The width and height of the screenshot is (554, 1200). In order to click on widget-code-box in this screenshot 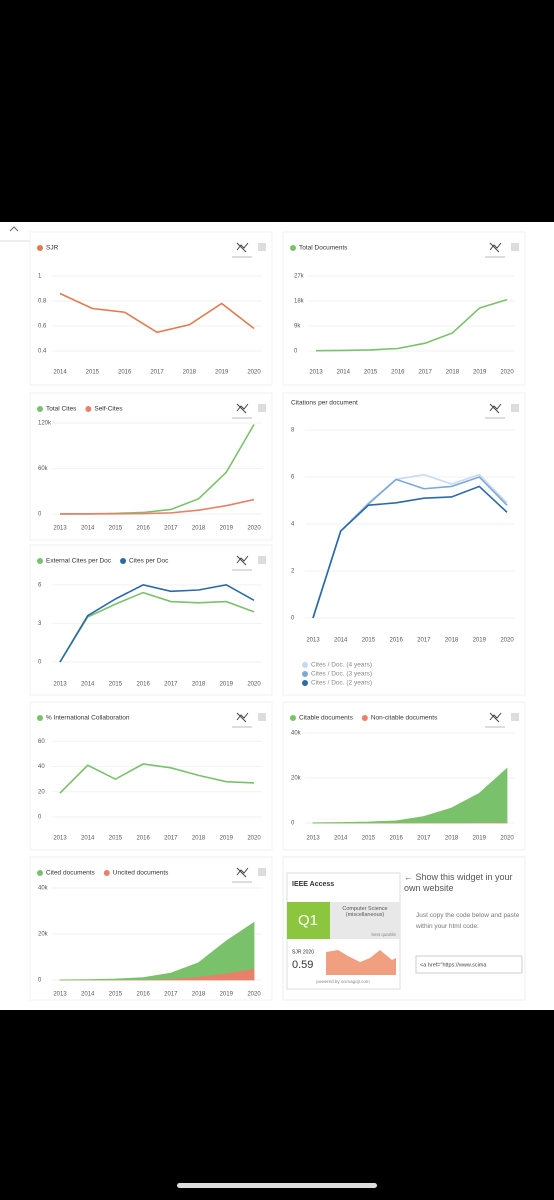, I will do `click(469, 964)`.